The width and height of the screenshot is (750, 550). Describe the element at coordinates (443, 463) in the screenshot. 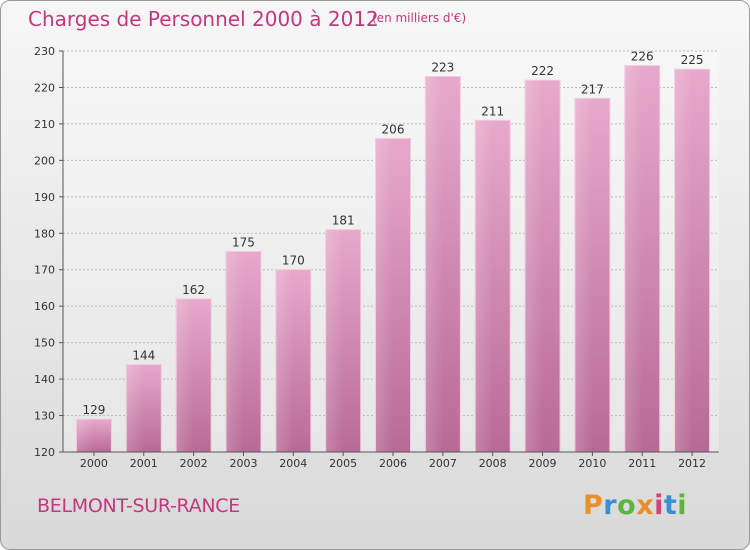

I see `x-tick-label: 2007` at that location.